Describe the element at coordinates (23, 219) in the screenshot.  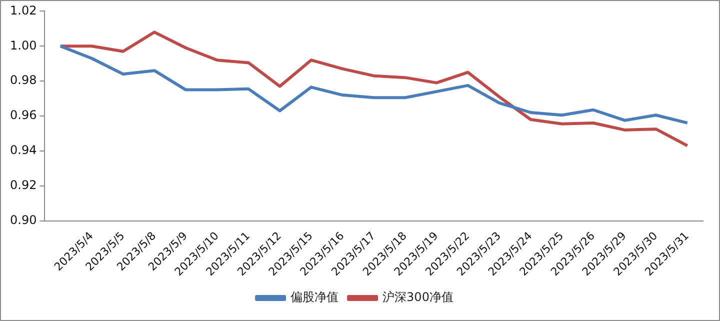
I see `y-tick-label: 0.90` at that location.